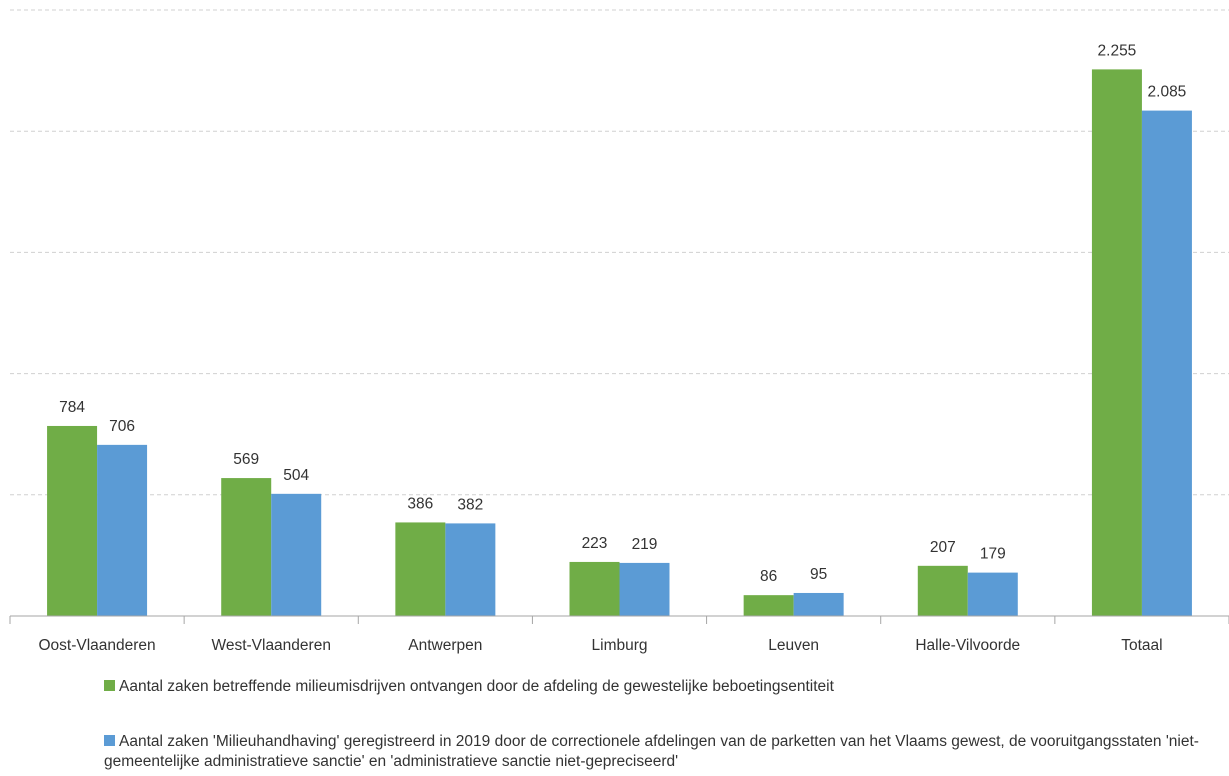  Describe the element at coordinates (943, 547) in the screenshot. I see `data-label: 207` at that location.